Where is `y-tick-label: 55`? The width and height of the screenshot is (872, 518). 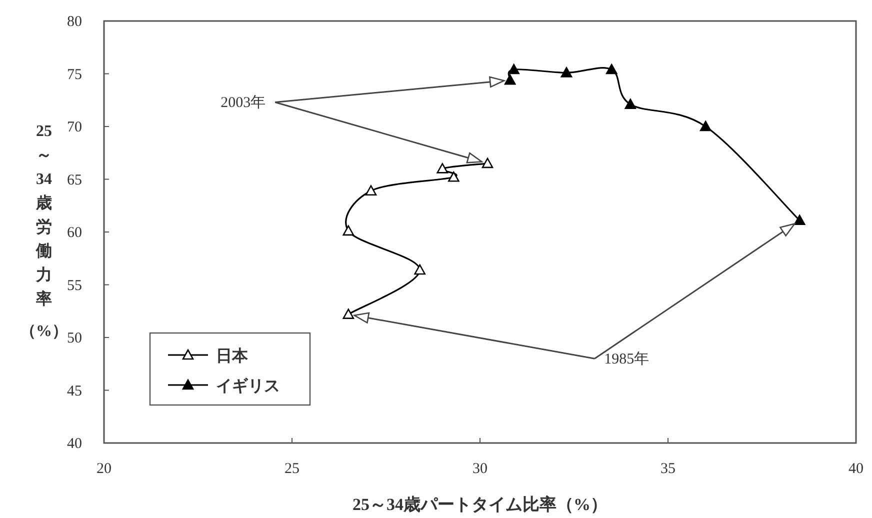
y-tick-label: 55 is located at coordinates (74, 286).